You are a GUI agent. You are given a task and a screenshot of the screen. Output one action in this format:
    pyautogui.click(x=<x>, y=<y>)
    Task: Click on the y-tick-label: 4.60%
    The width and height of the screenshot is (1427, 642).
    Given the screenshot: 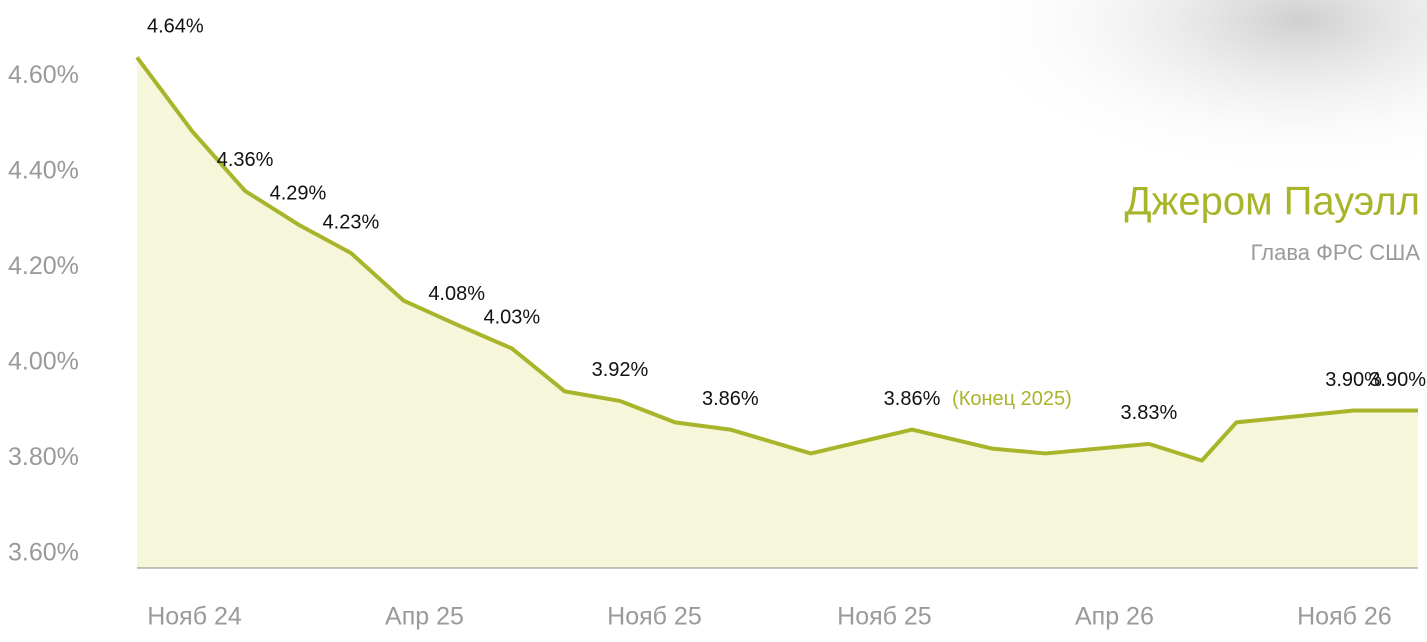 What is the action you would take?
    pyautogui.click(x=43, y=75)
    